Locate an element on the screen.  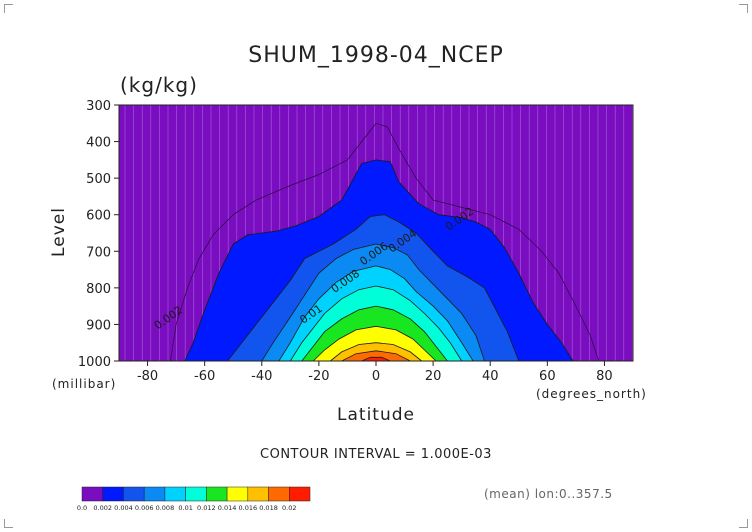
footnote-text: (mean) lon:0..357.5 is located at coordinates (548, 494).